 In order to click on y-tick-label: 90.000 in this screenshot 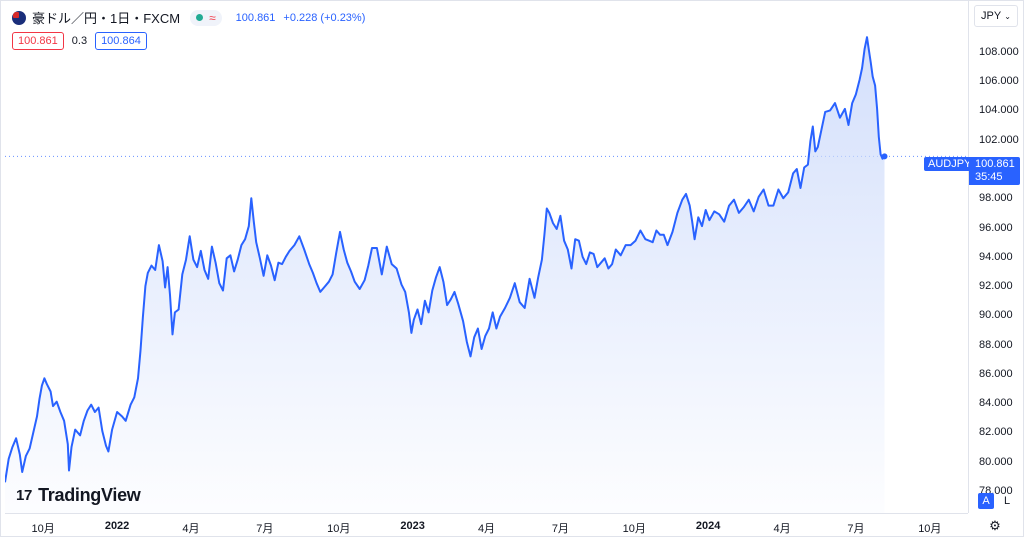, I will do `click(996, 315)`.